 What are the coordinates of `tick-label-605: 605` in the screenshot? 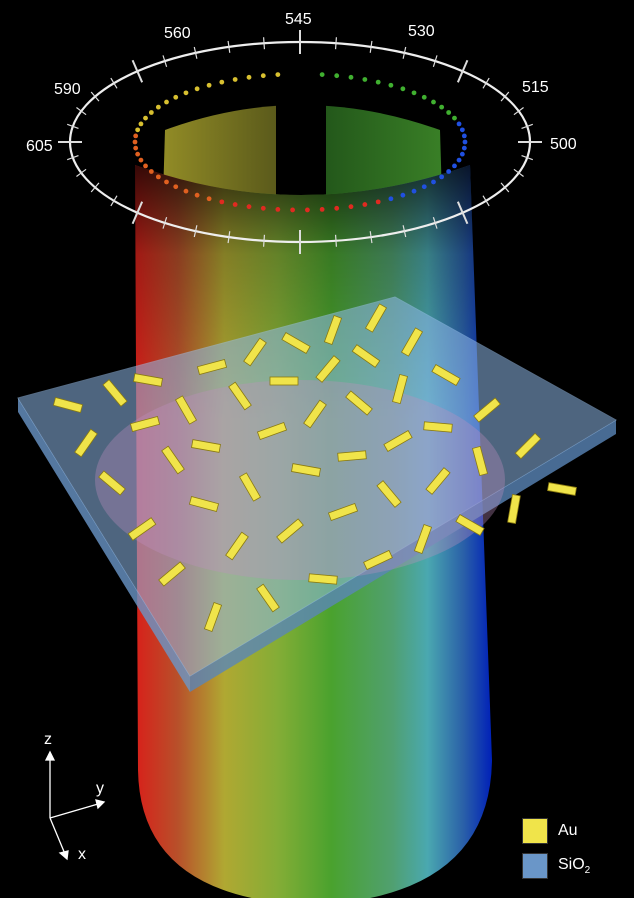 It's located at (39, 146).